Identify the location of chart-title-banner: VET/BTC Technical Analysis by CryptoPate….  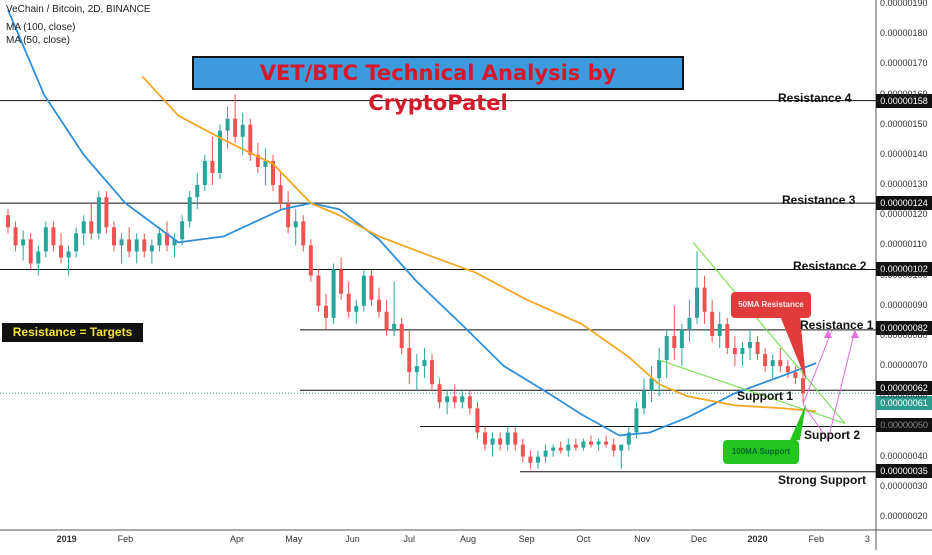
(438, 85).